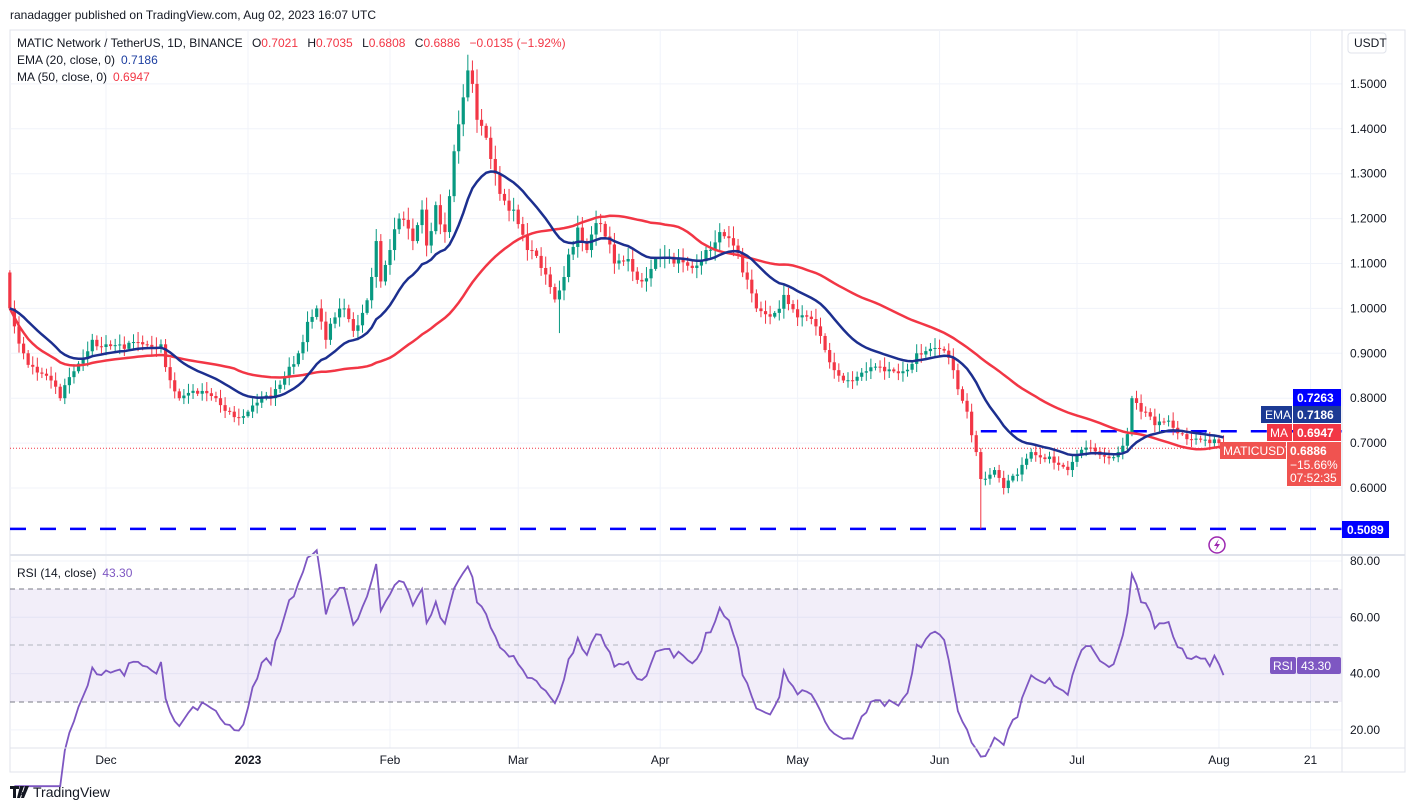 This screenshot has height=810, width=1416. Describe the element at coordinates (1365, 529) in the screenshot. I see `support-badge: 0.5089` at that location.